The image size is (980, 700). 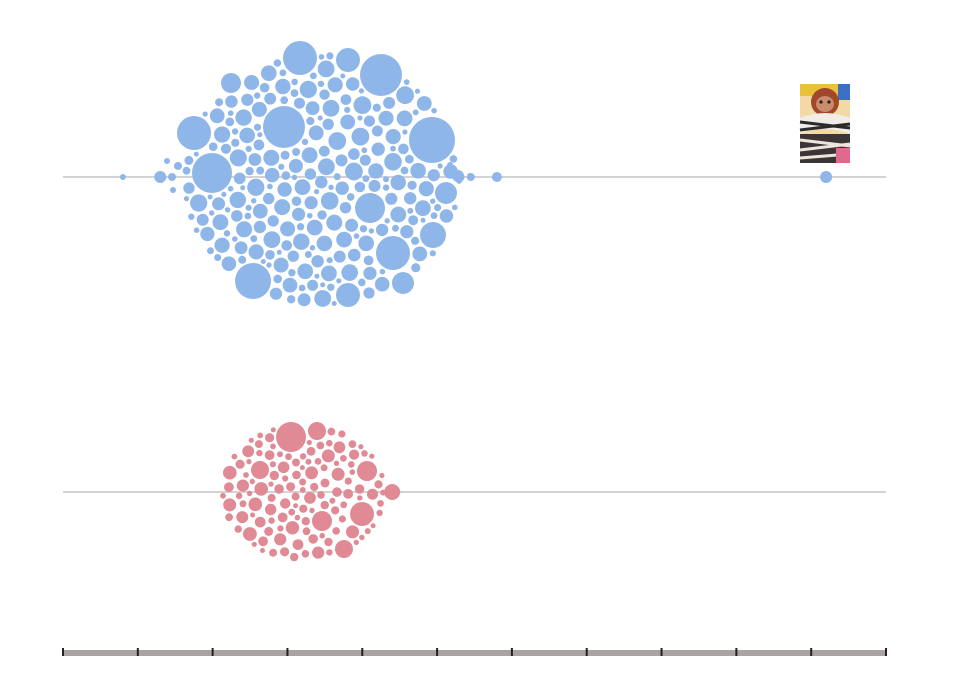 What do you see at coordinates (844, 92) in the screenshot?
I see `portrait-corner-accent` at bounding box center [844, 92].